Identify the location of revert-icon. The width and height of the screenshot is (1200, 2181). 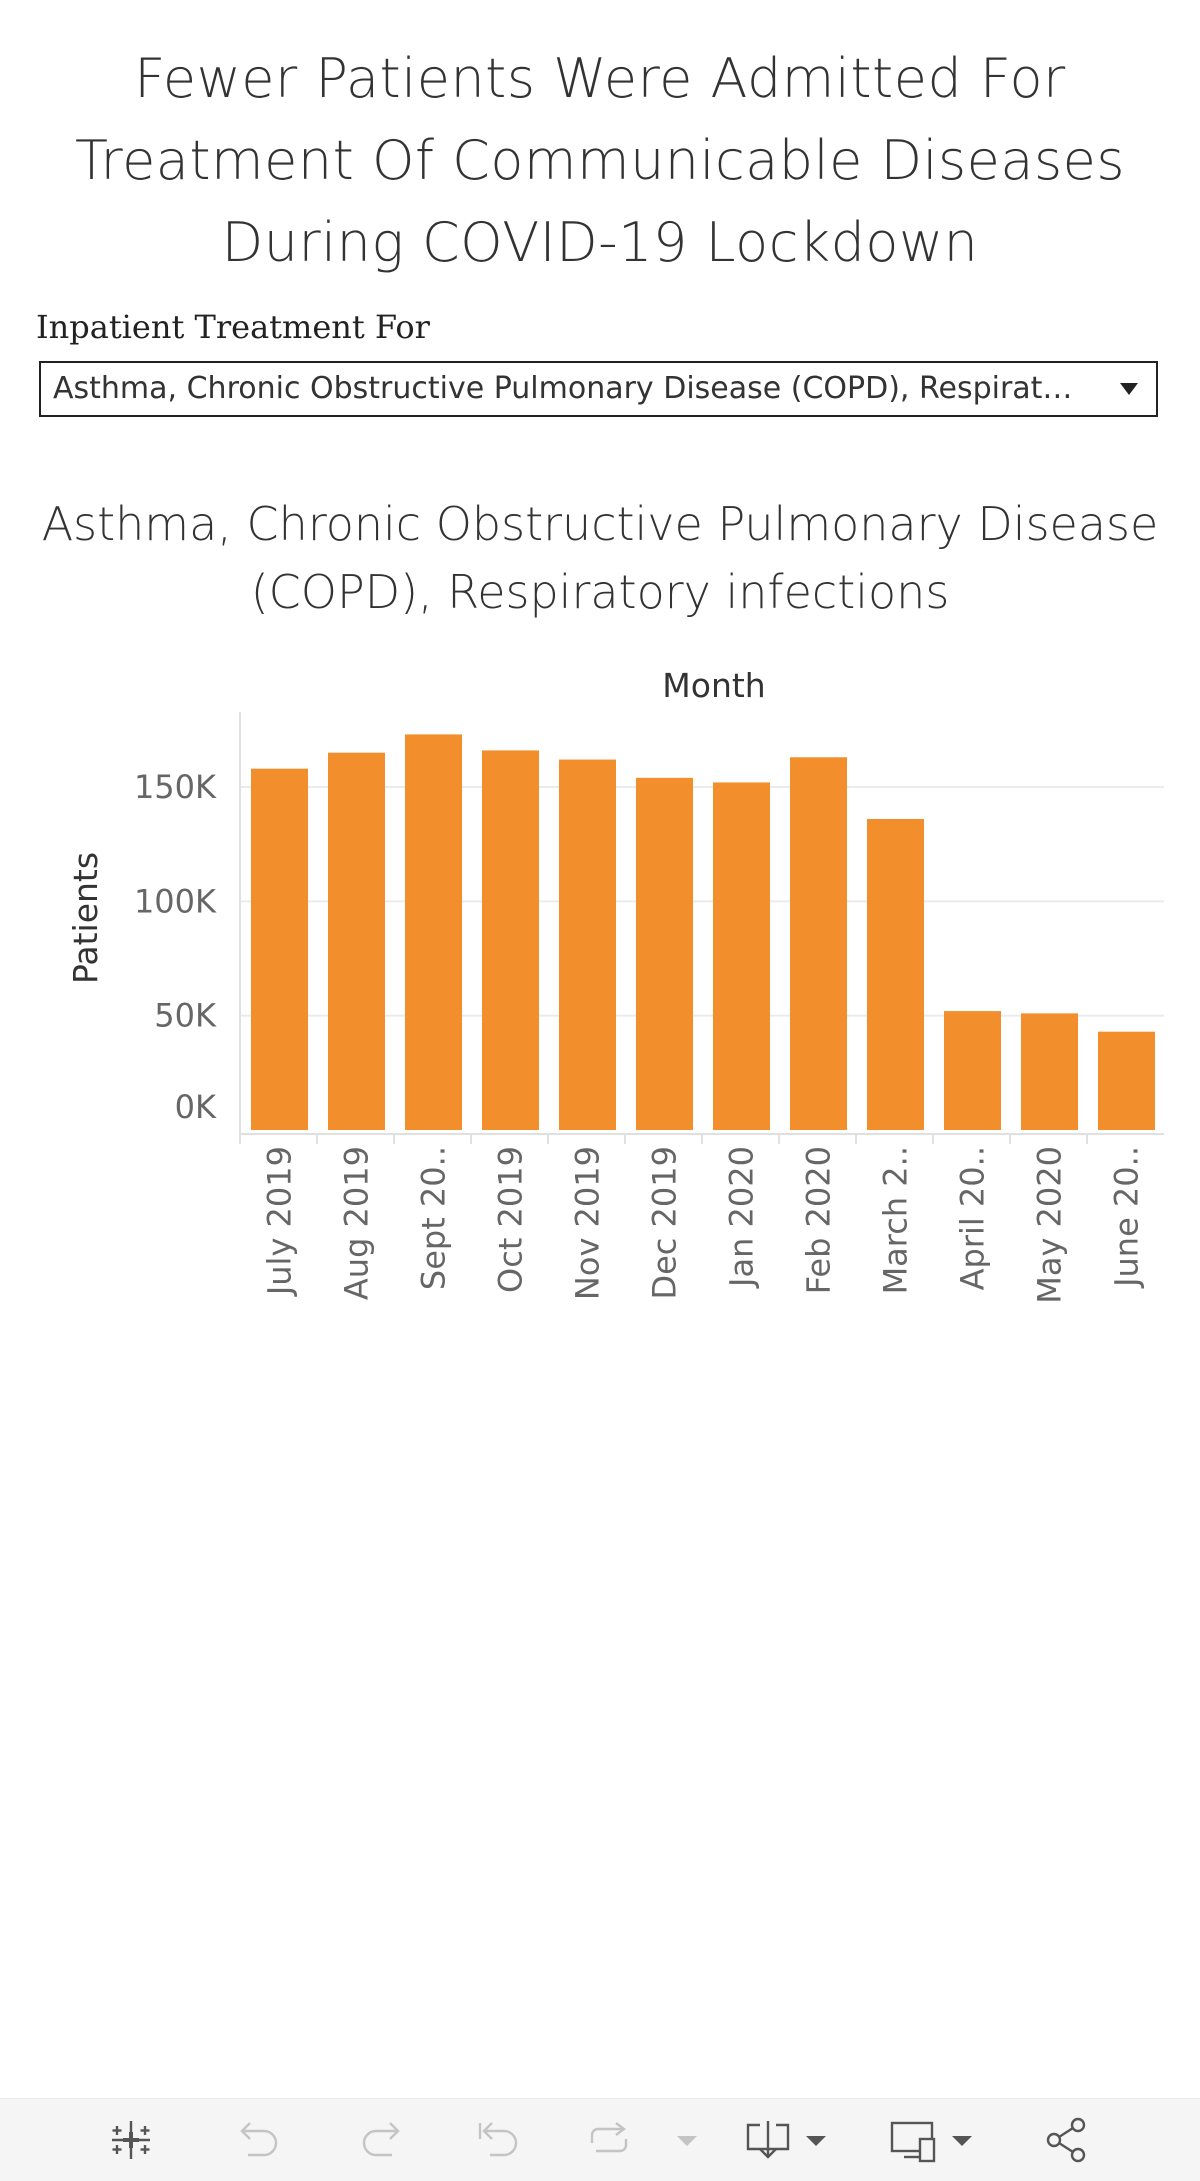
(499, 2140).